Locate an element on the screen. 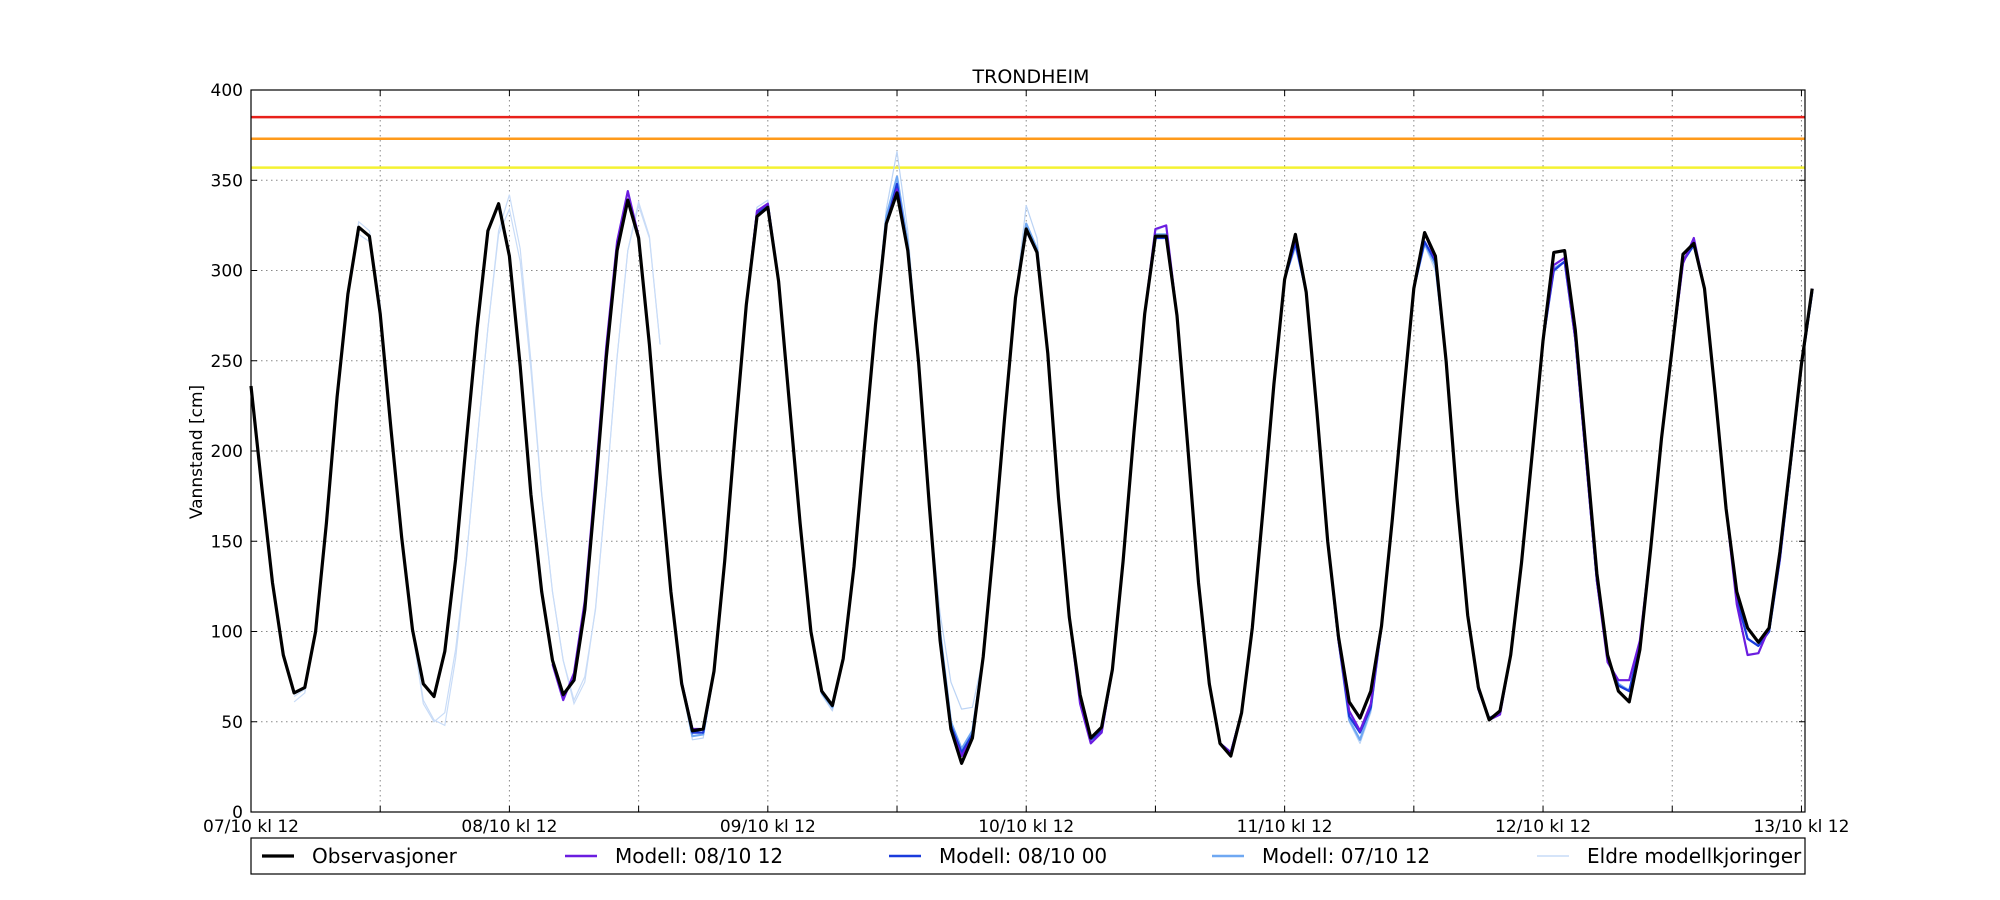 Image resolution: width=2000 pixels, height=900 pixels. legend-label-3: Modell: 08/10 00 is located at coordinates (1023, 856).